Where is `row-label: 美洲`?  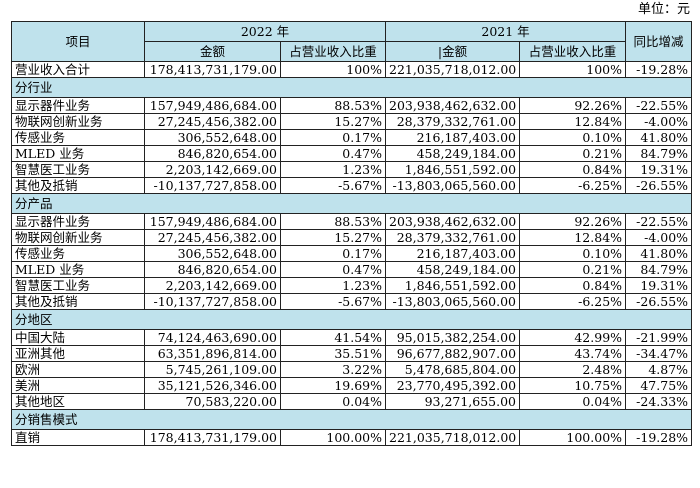 row-label: 美洲 is located at coordinates (78, 385).